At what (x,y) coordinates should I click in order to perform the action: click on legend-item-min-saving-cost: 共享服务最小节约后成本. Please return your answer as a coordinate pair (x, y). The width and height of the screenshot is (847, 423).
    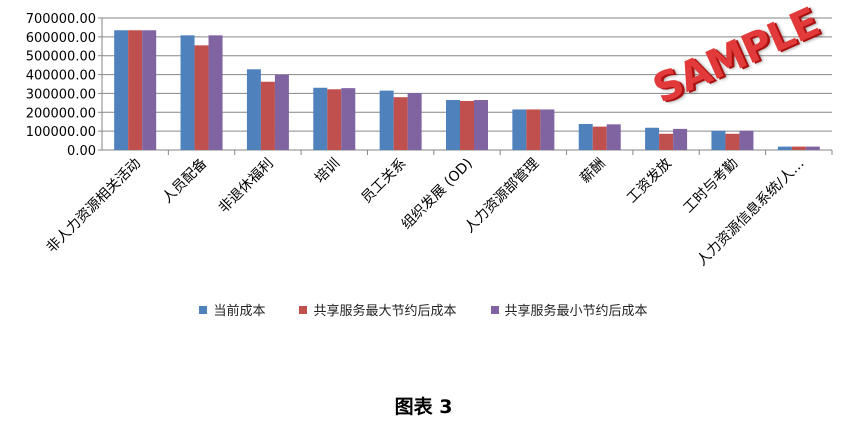
    Looking at the image, I should click on (569, 309).